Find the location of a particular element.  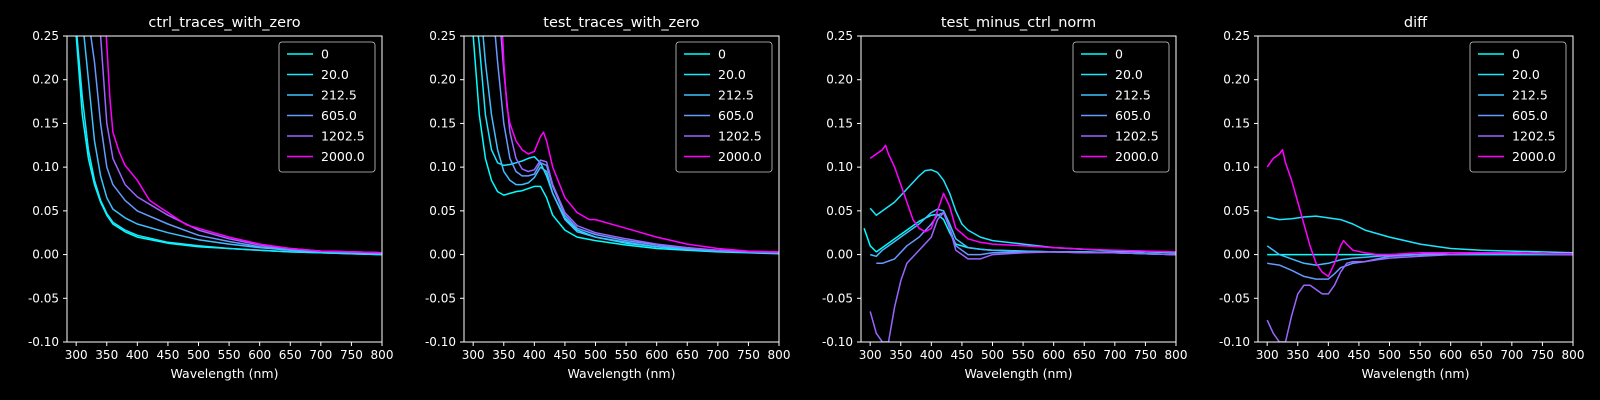

chart-title: diff is located at coordinates (1416, 23).